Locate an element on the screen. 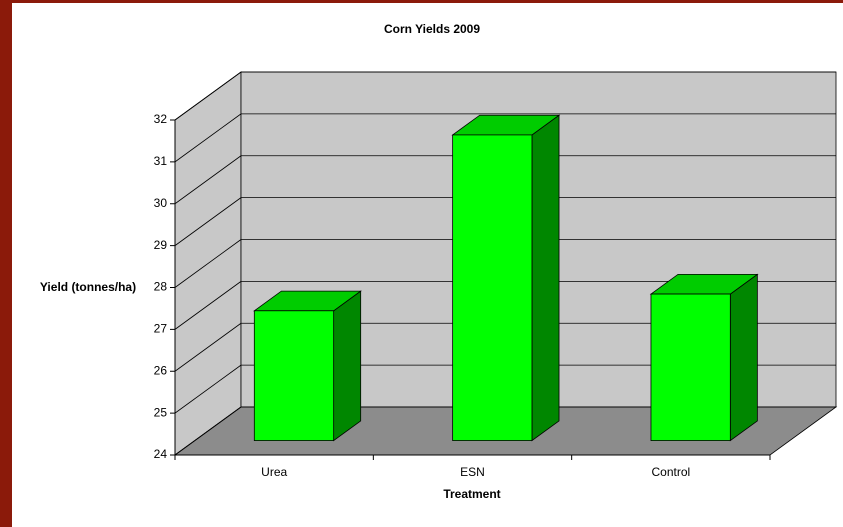 This screenshot has width=843, height=527. y-tick-label: 25 is located at coordinates (161, 412).